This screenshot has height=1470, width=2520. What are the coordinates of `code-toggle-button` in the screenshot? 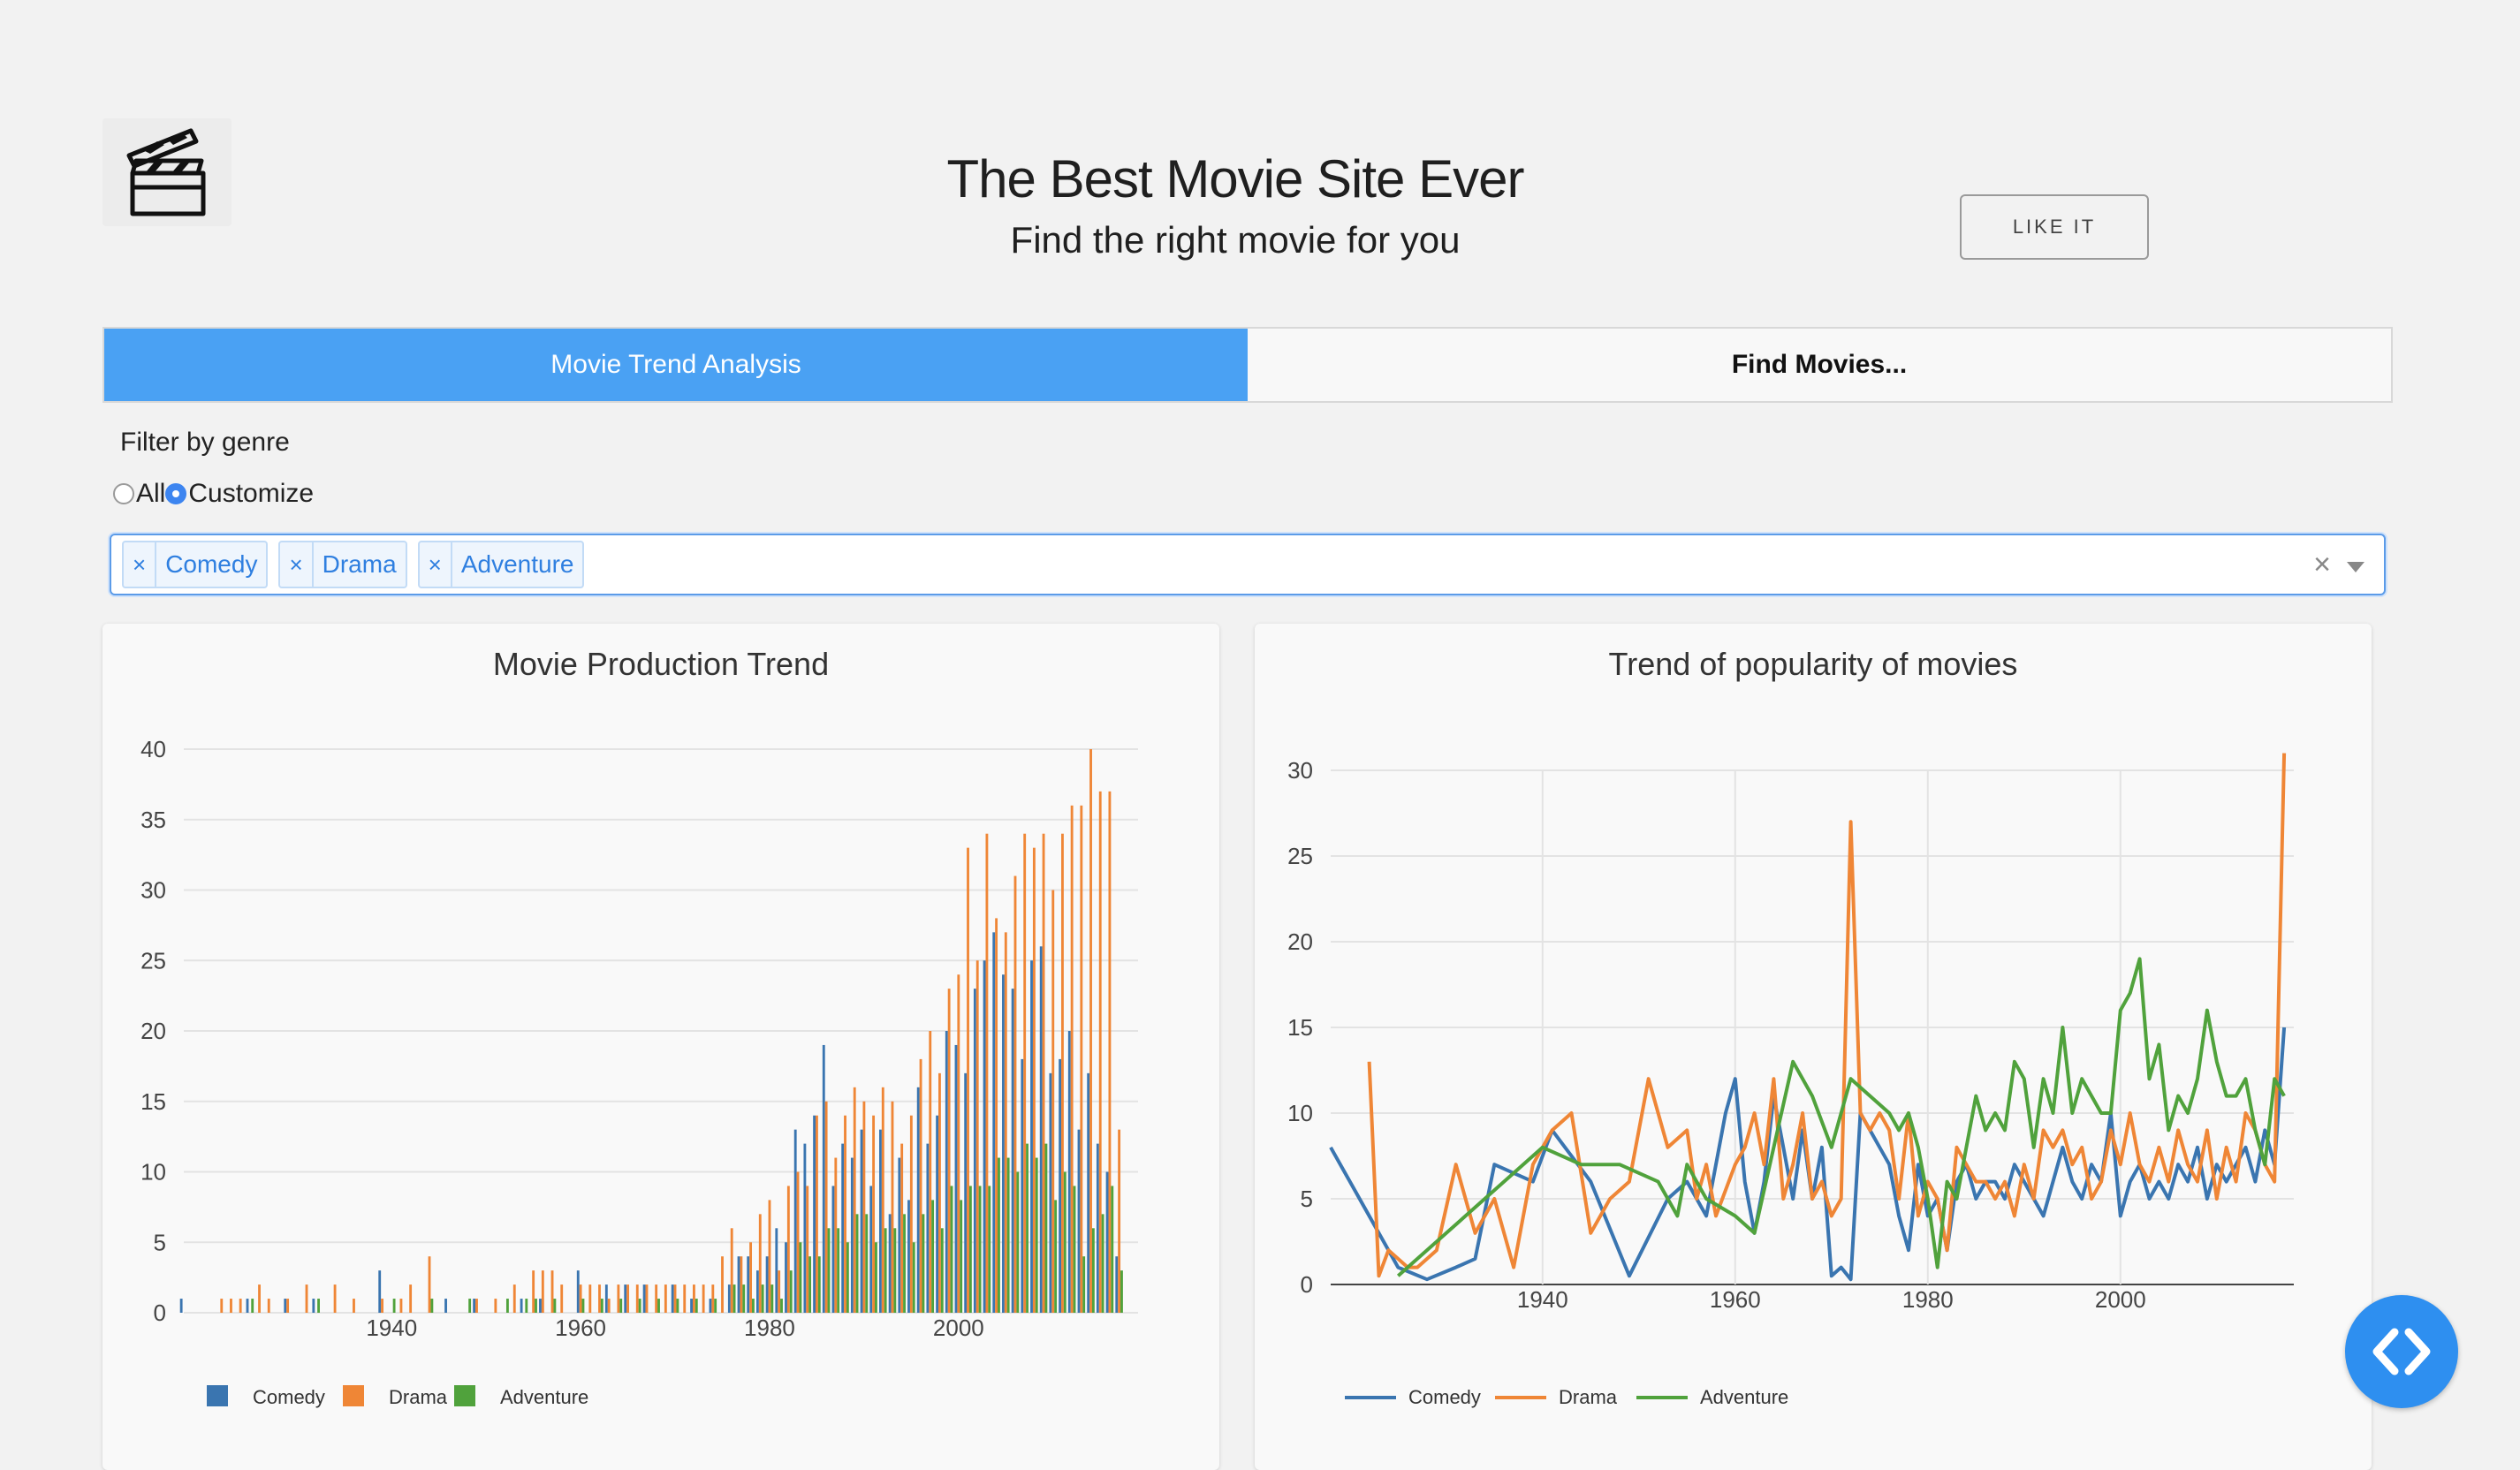 It's located at (2401, 1352).